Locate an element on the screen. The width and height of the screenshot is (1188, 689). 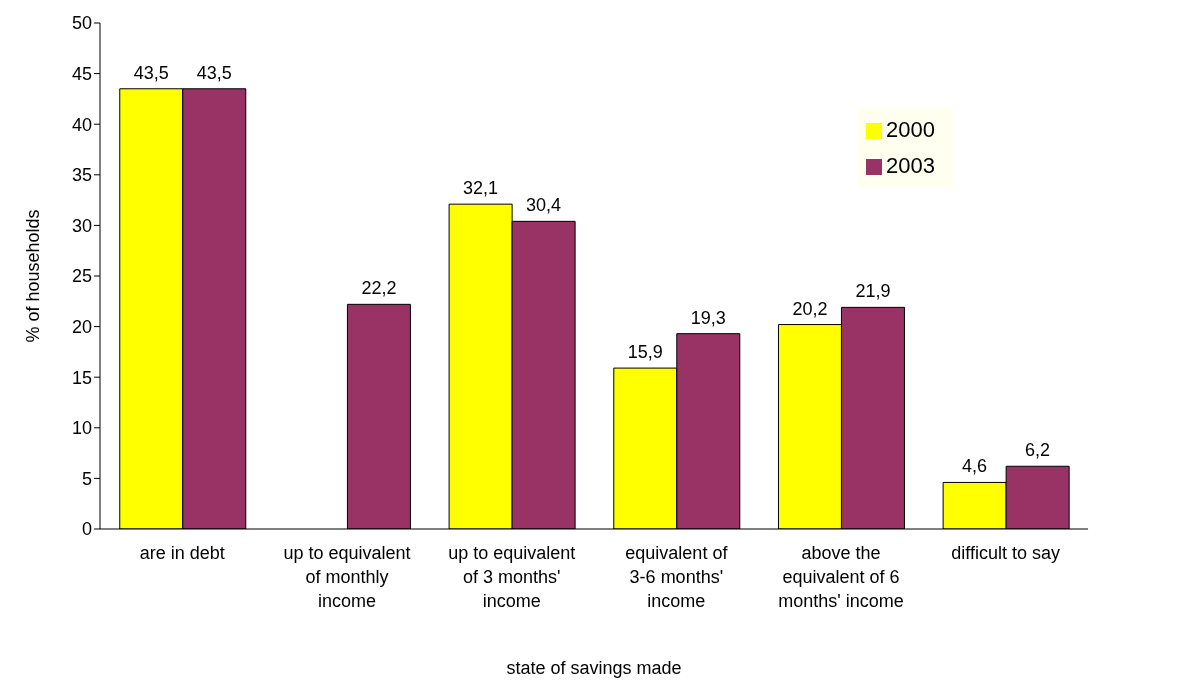
y-tick-label: 30 is located at coordinates (81, 225).